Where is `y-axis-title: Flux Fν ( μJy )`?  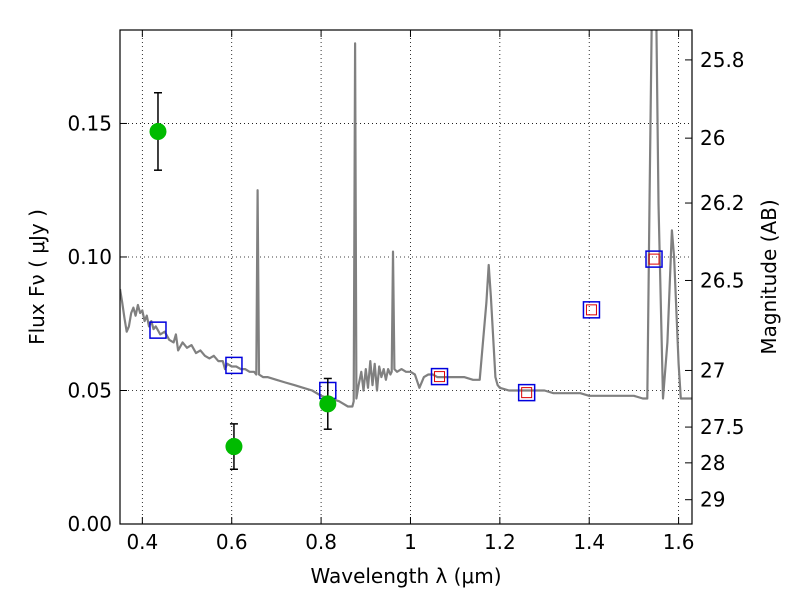 y-axis-title: Flux Fν ( μJy ) is located at coordinates (37, 277).